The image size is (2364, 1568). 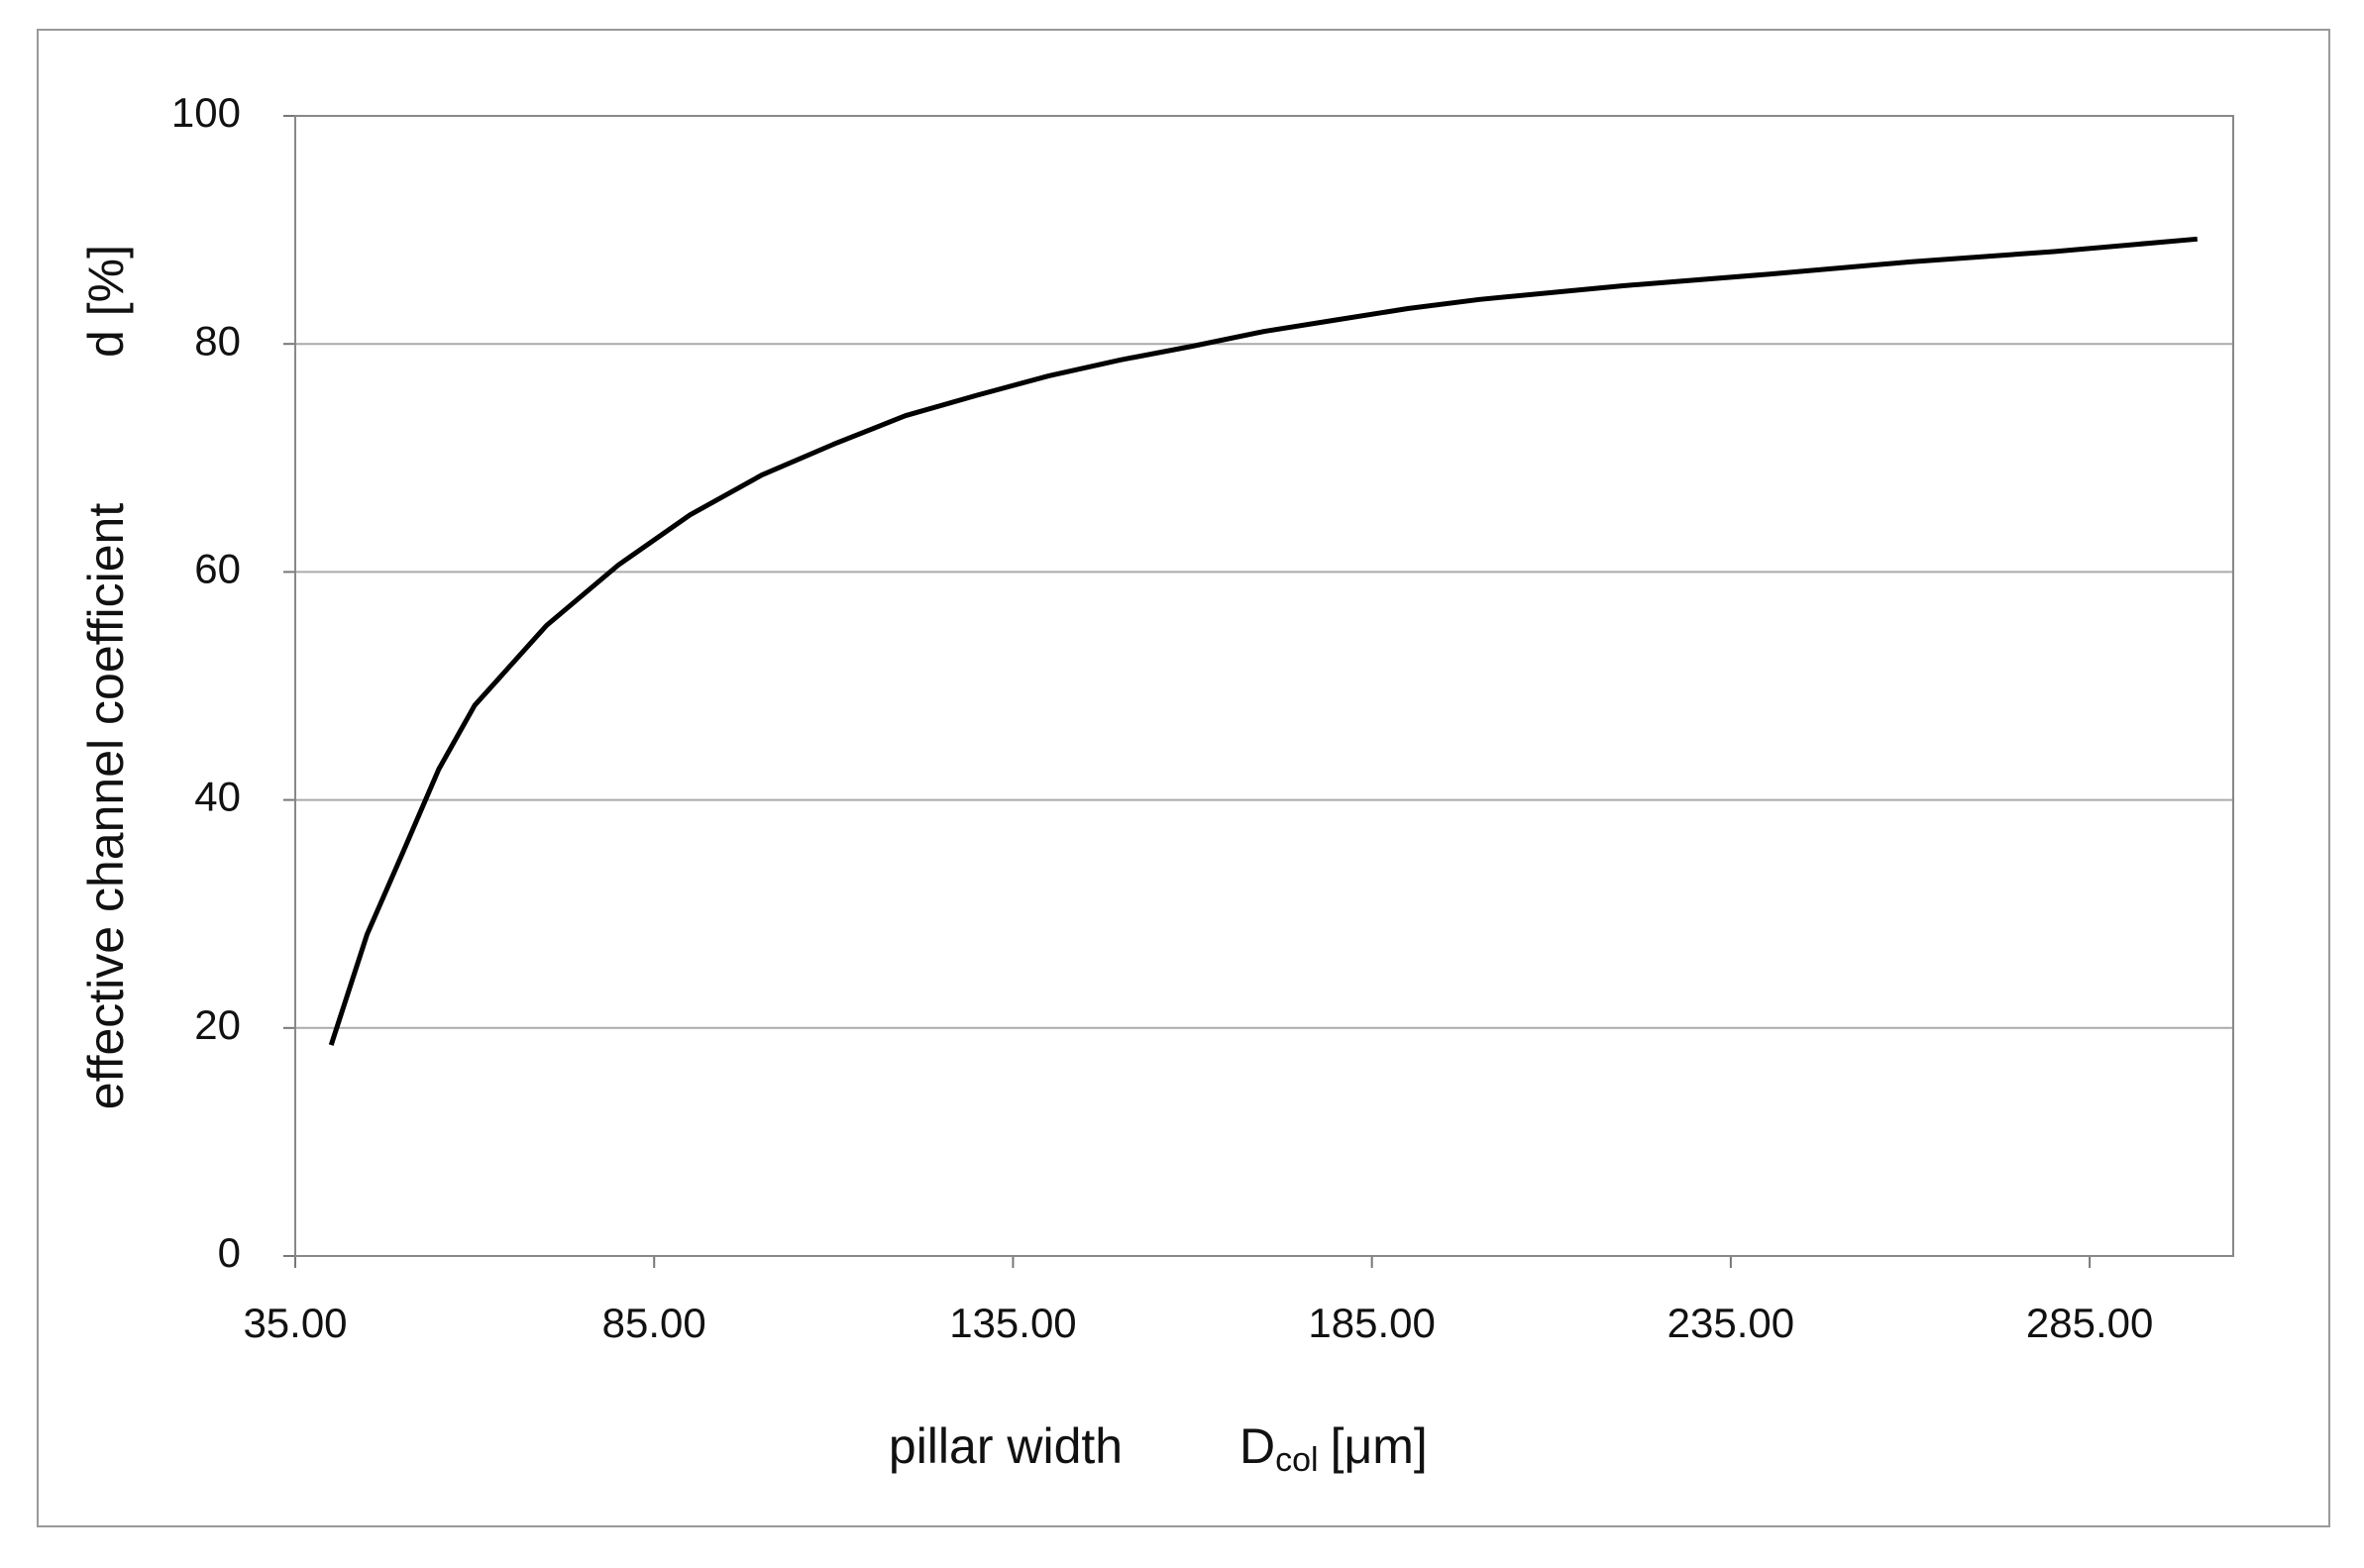 What do you see at coordinates (106, 301) in the screenshot?
I see `y-axis-symbol: d [%]` at bounding box center [106, 301].